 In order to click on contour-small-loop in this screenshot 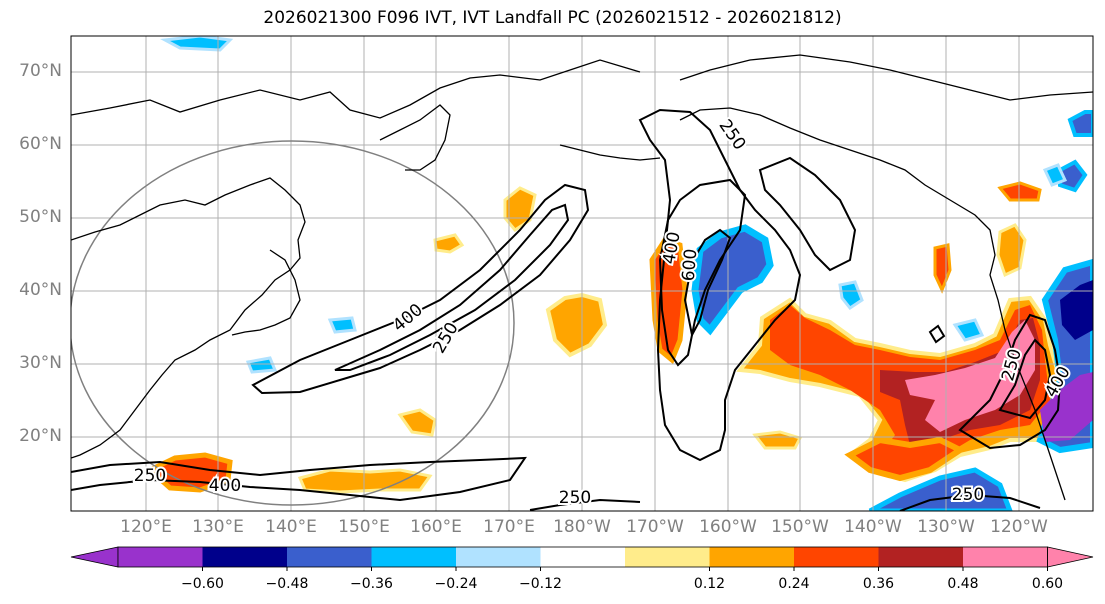, I will do `click(937, 334)`.